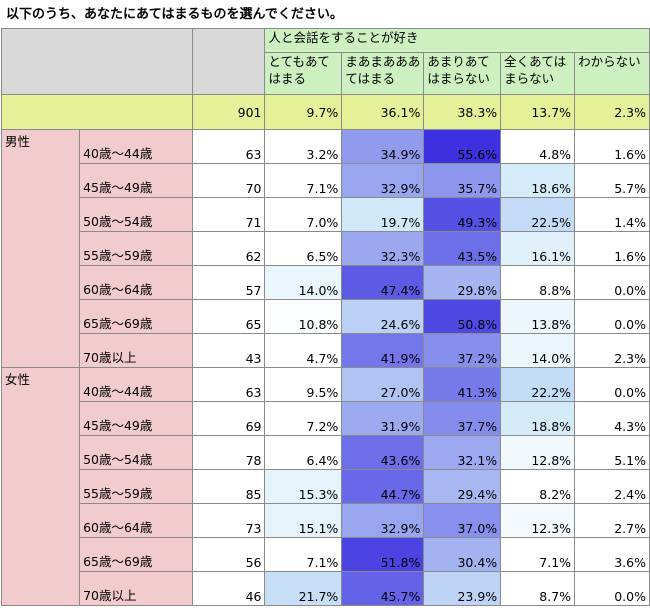 This screenshot has width=650, height=616. What do you see at coordinates (383, 384) in the screenshot?
I see `percent-cell: 27.0%` at bounding box center [383, 384].